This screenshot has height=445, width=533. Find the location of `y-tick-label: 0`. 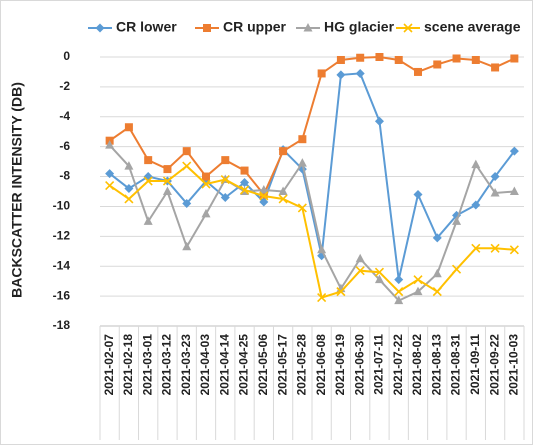

y-tick-label: 0 is located at coordinates (66, 56).